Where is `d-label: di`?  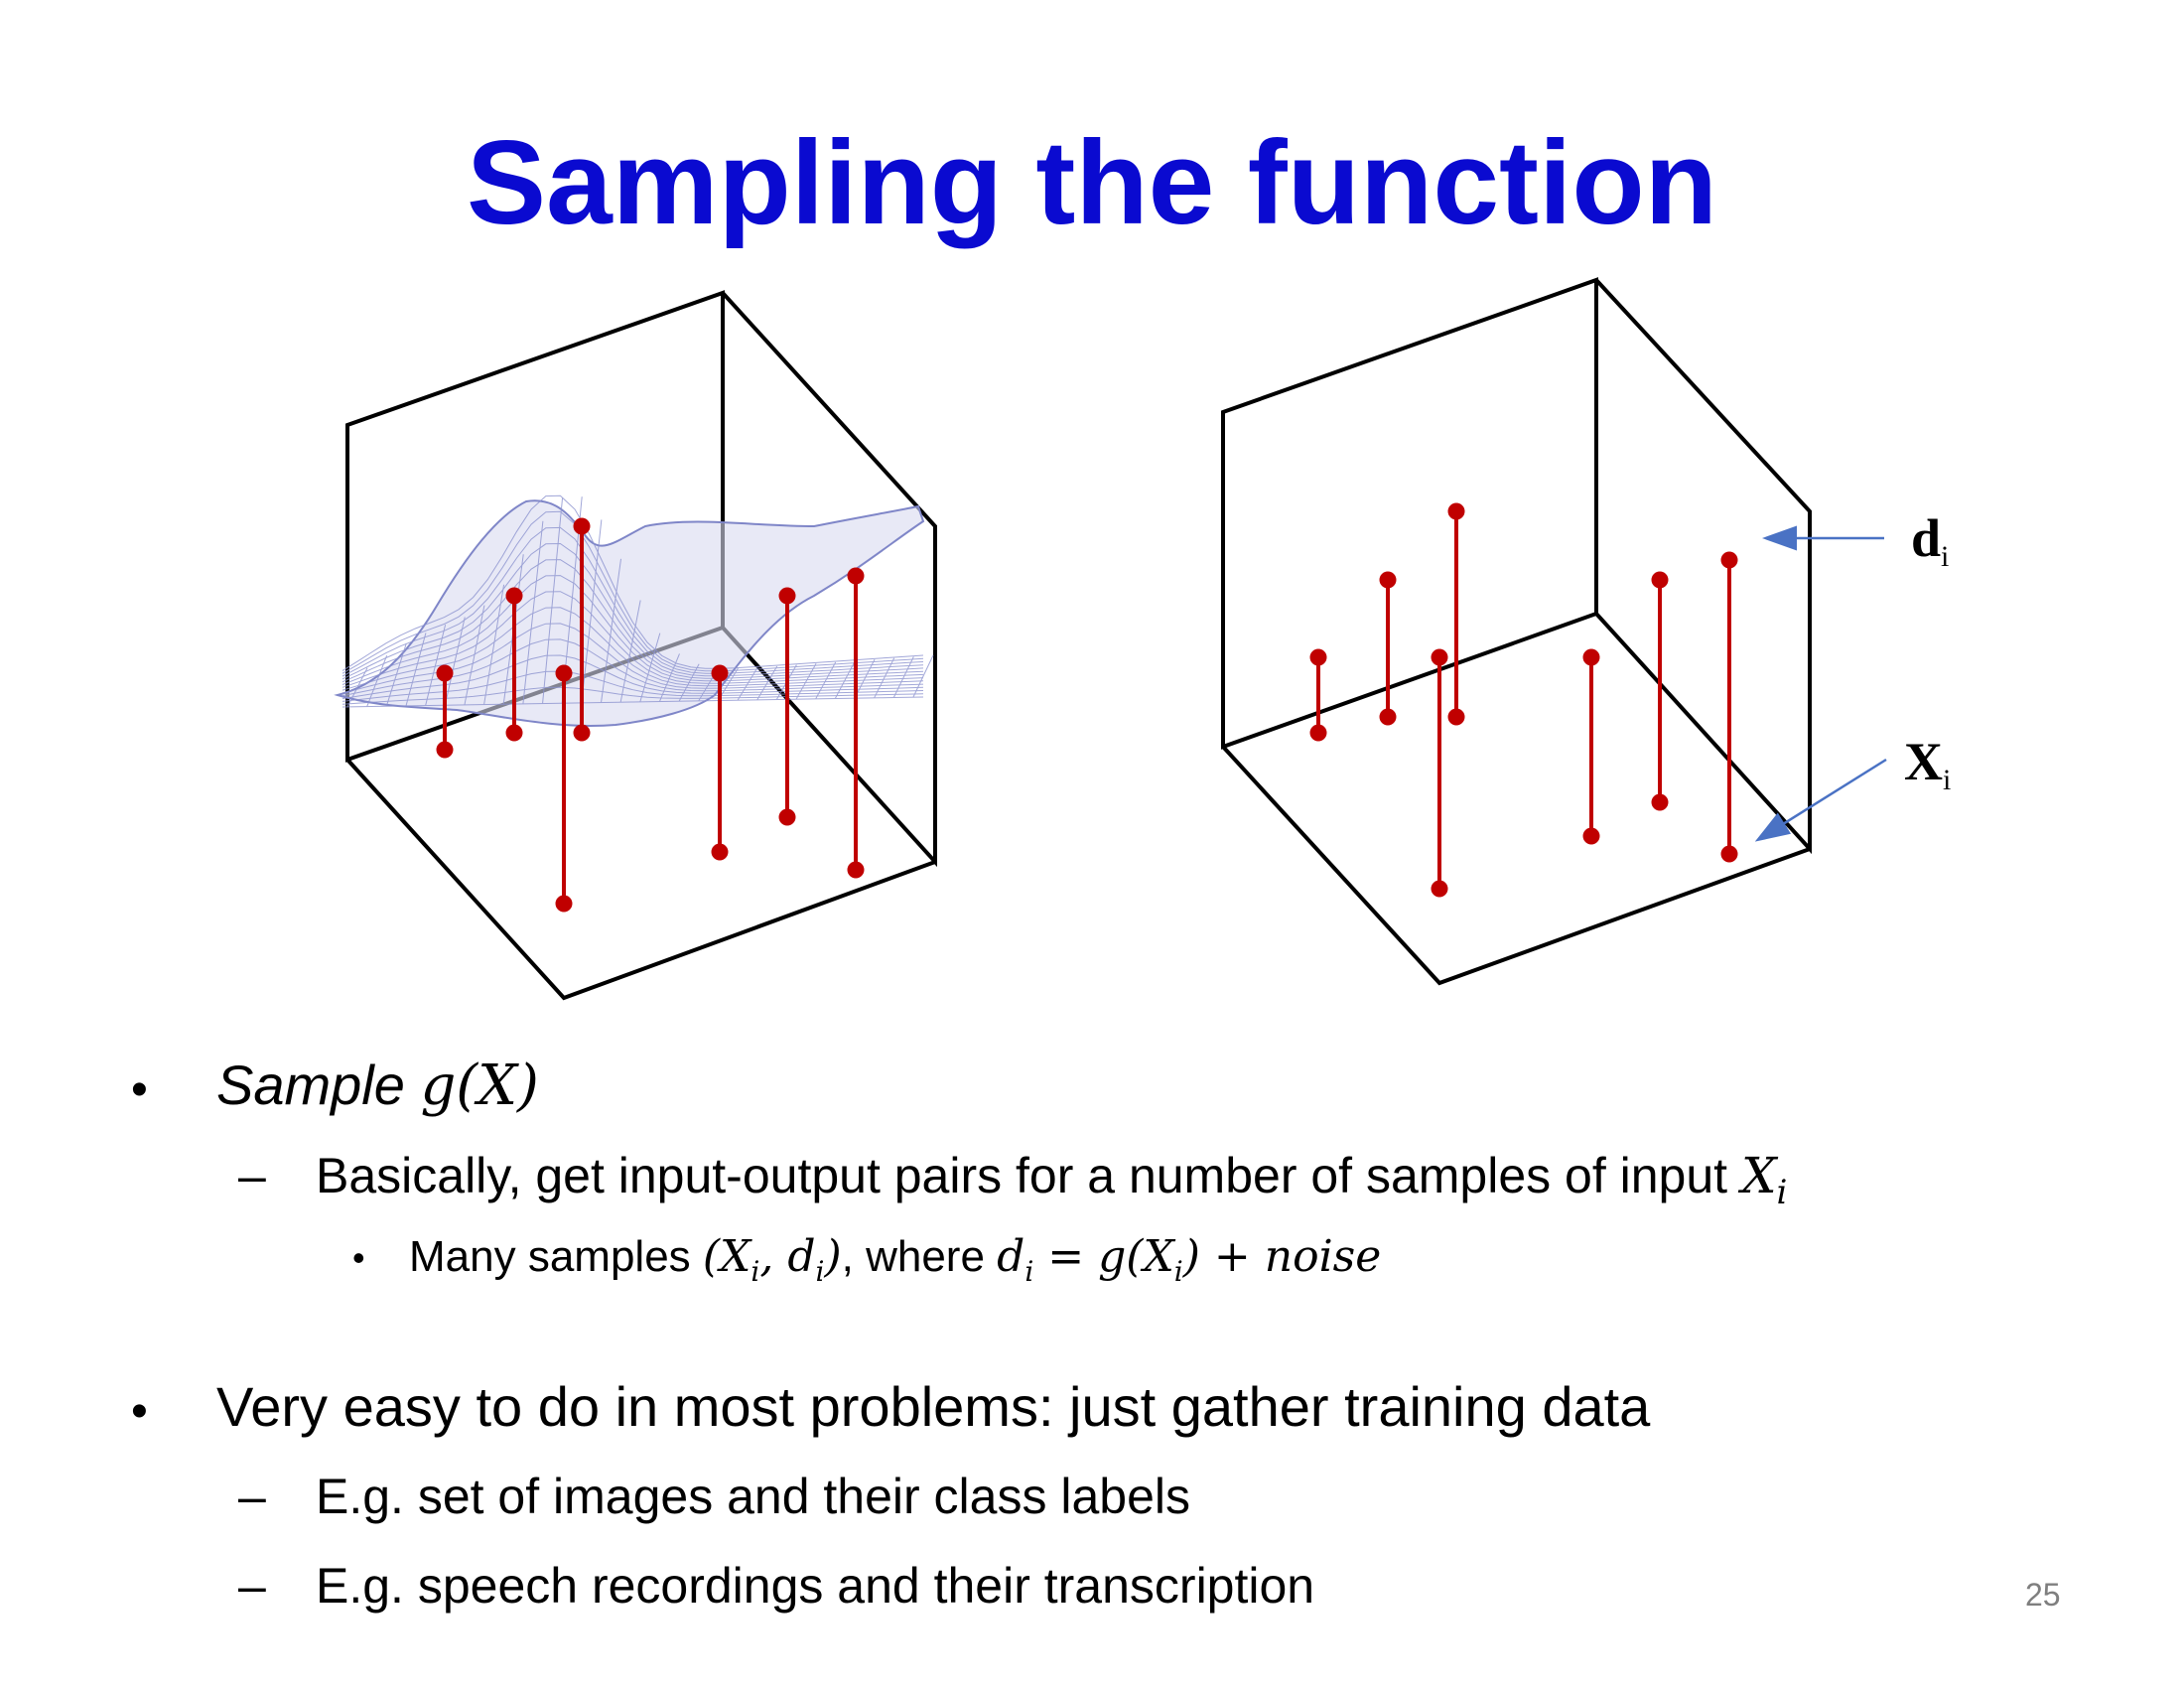 d-label: di is located at coordinates (1930, 540).